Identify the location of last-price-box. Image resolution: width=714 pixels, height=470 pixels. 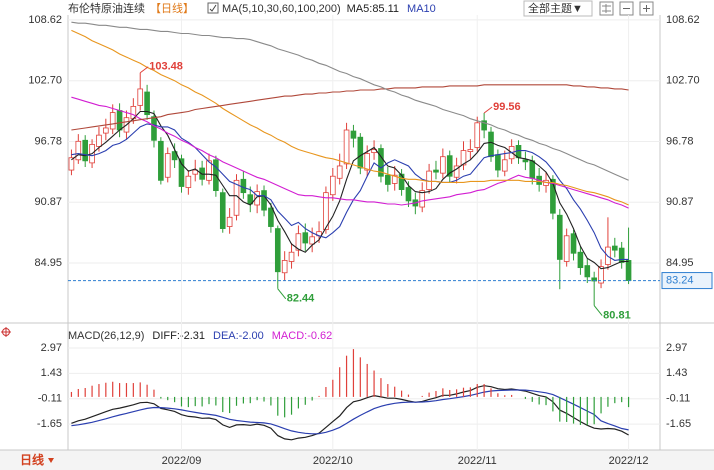
(687, 281).